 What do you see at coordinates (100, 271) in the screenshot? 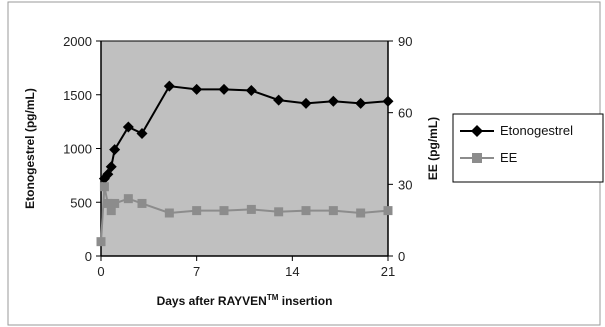
I see `x-tick-label: 0` at bounding box center [100, 271].